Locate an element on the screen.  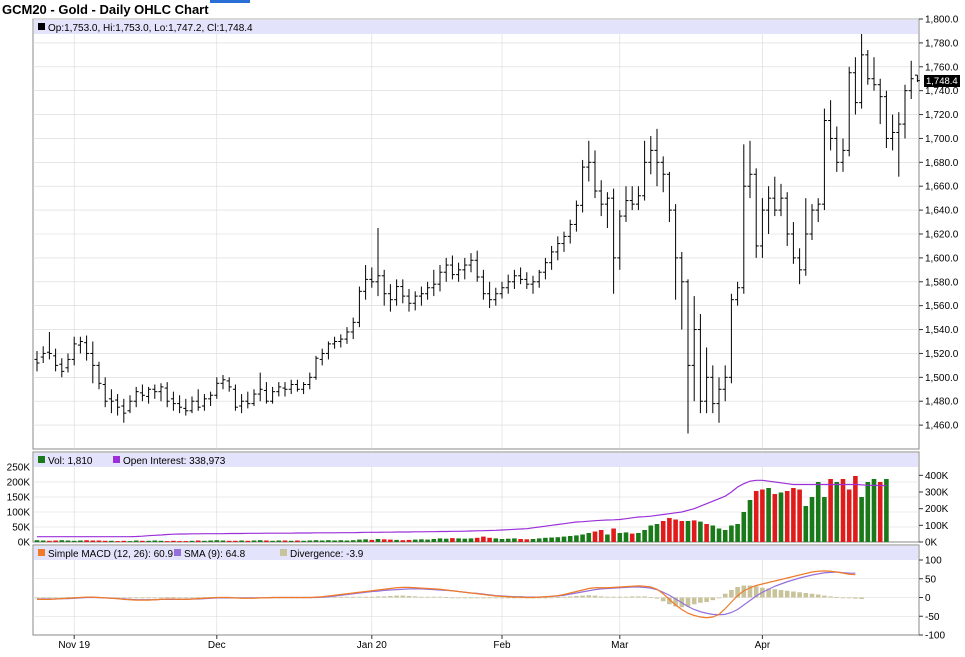
price-legend-swatch is located at coordinates (41, 26).